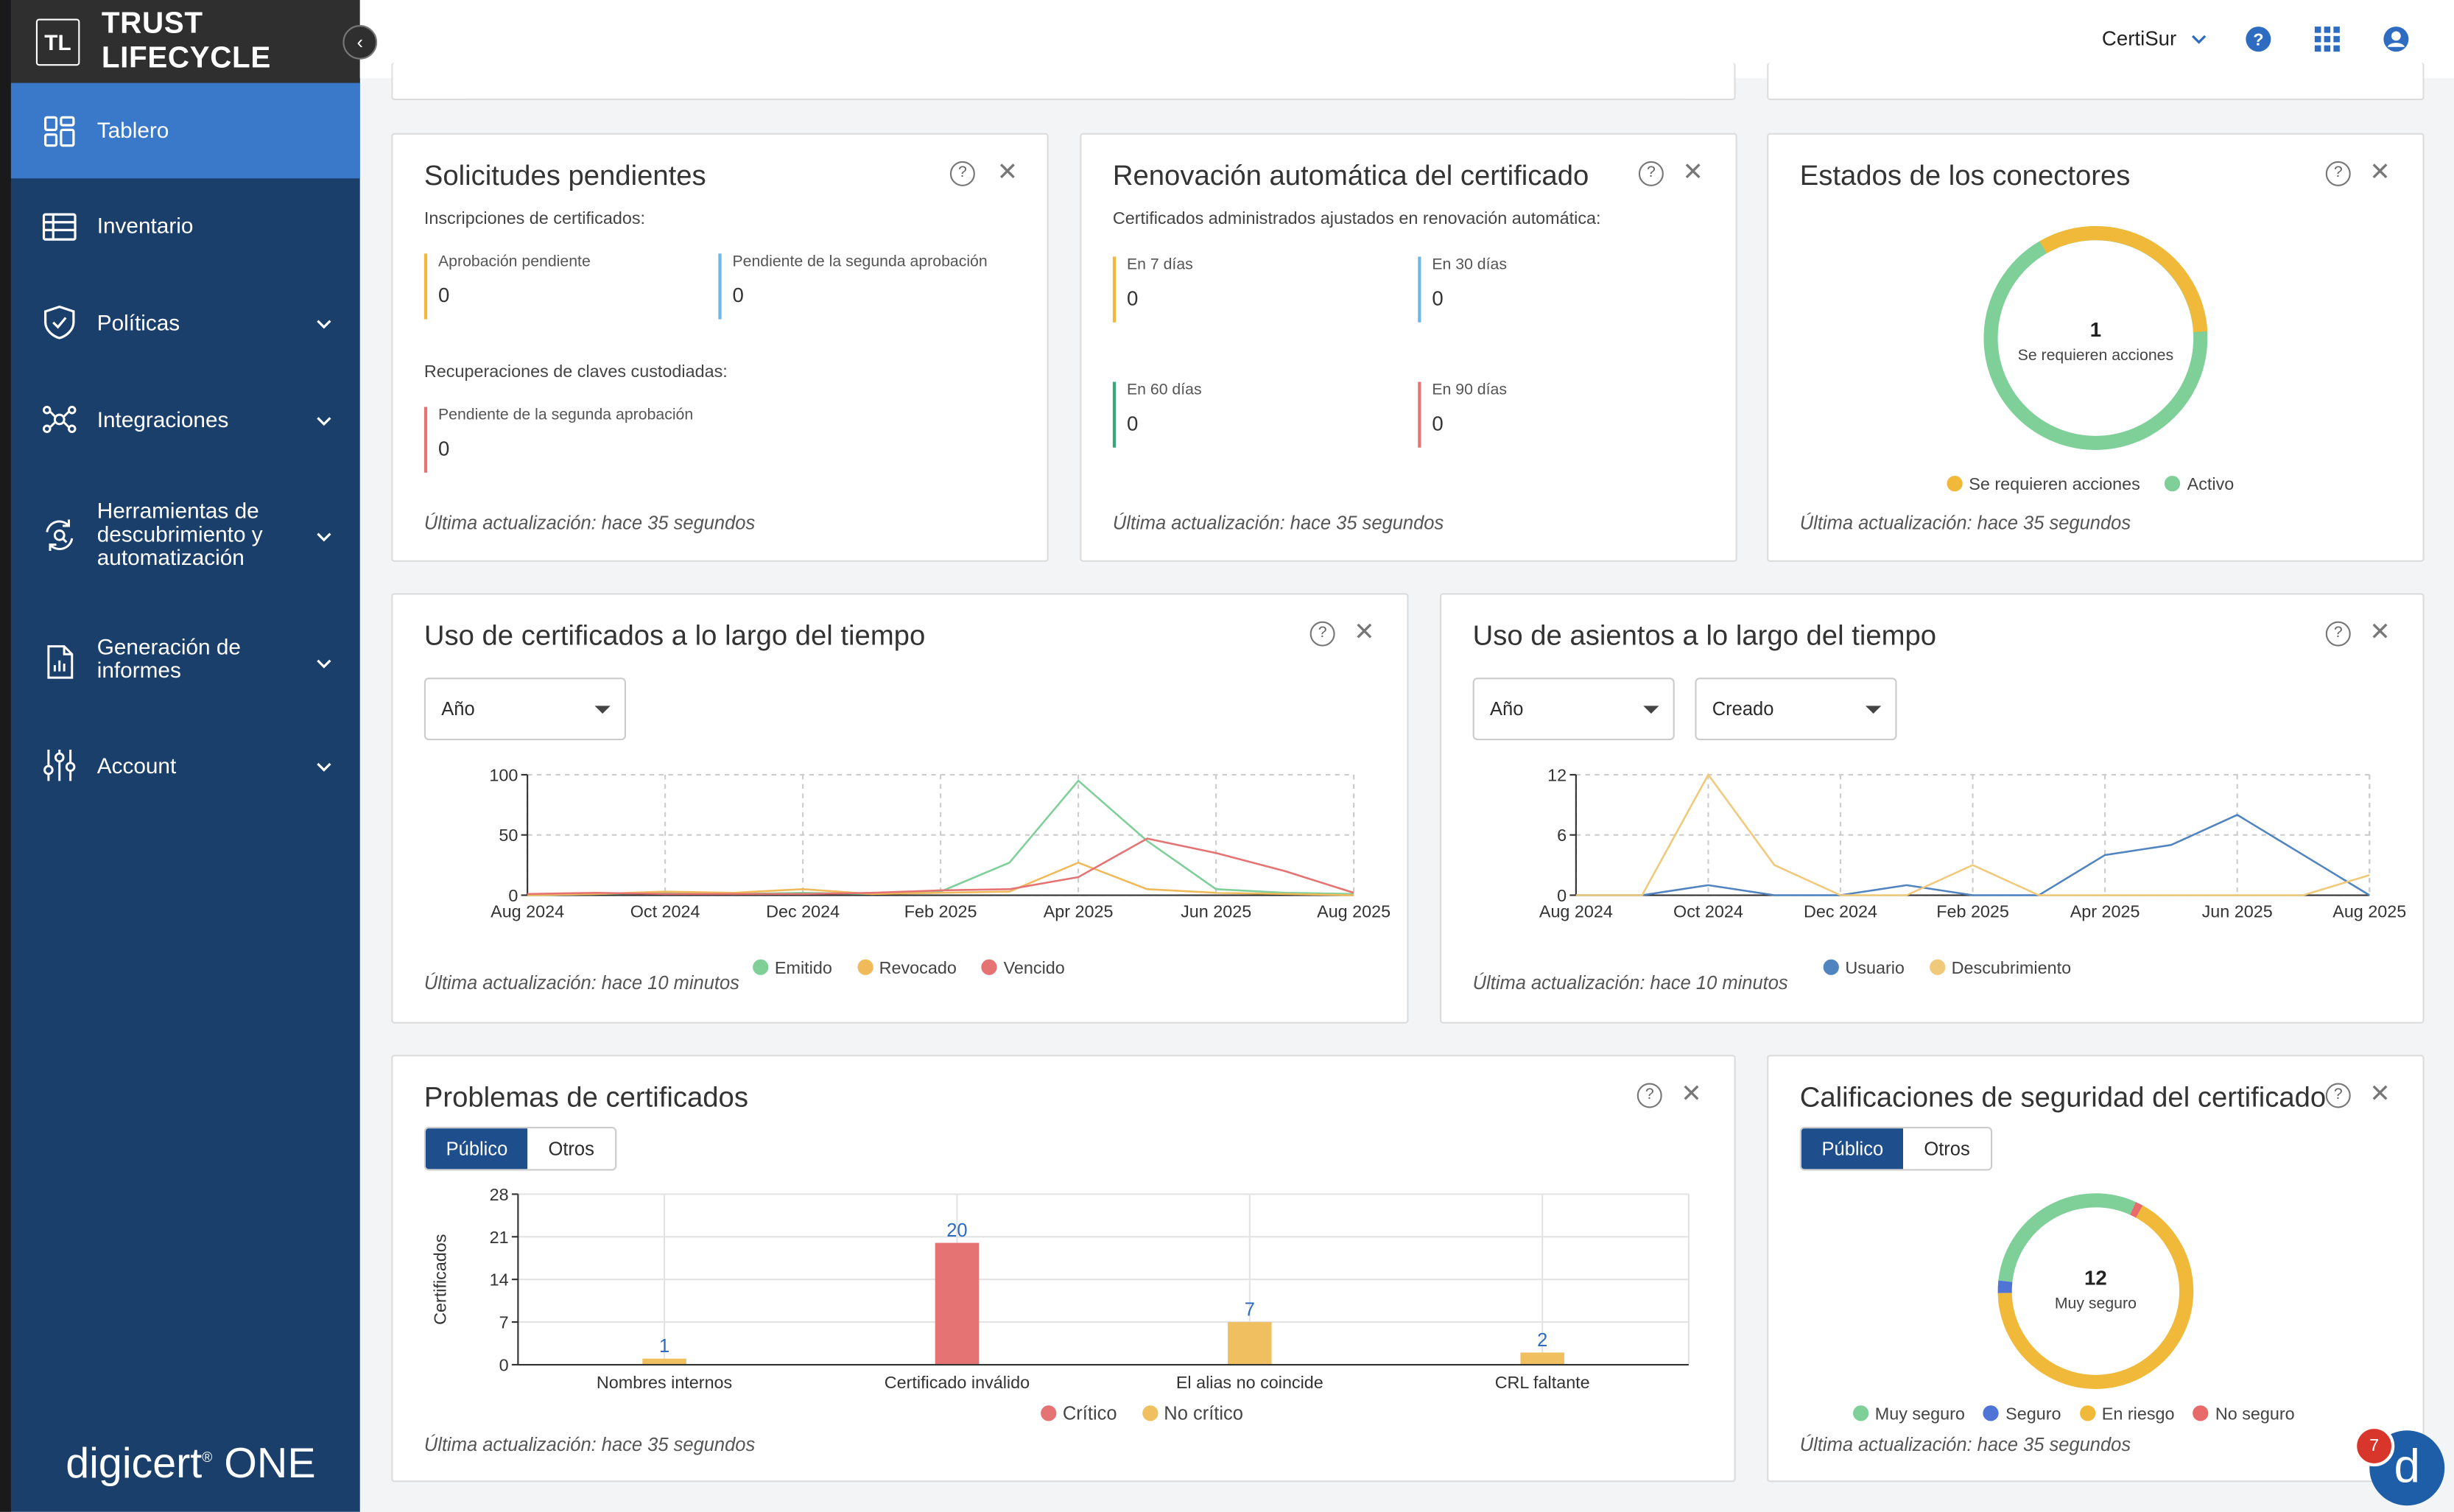 Image resolution: width=2454 pixels, height=1512 pixels. I want to click on legend-label: Descubrimiento, so click(2011, 969).